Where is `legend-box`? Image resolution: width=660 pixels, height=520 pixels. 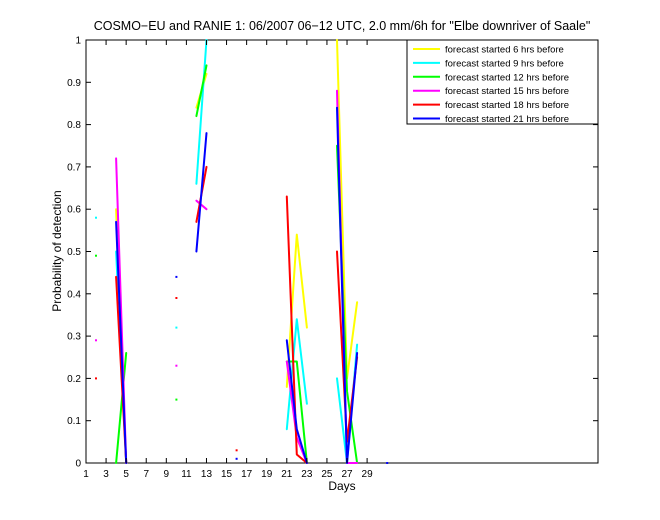
legend-box is located at coordinates (502, 82).